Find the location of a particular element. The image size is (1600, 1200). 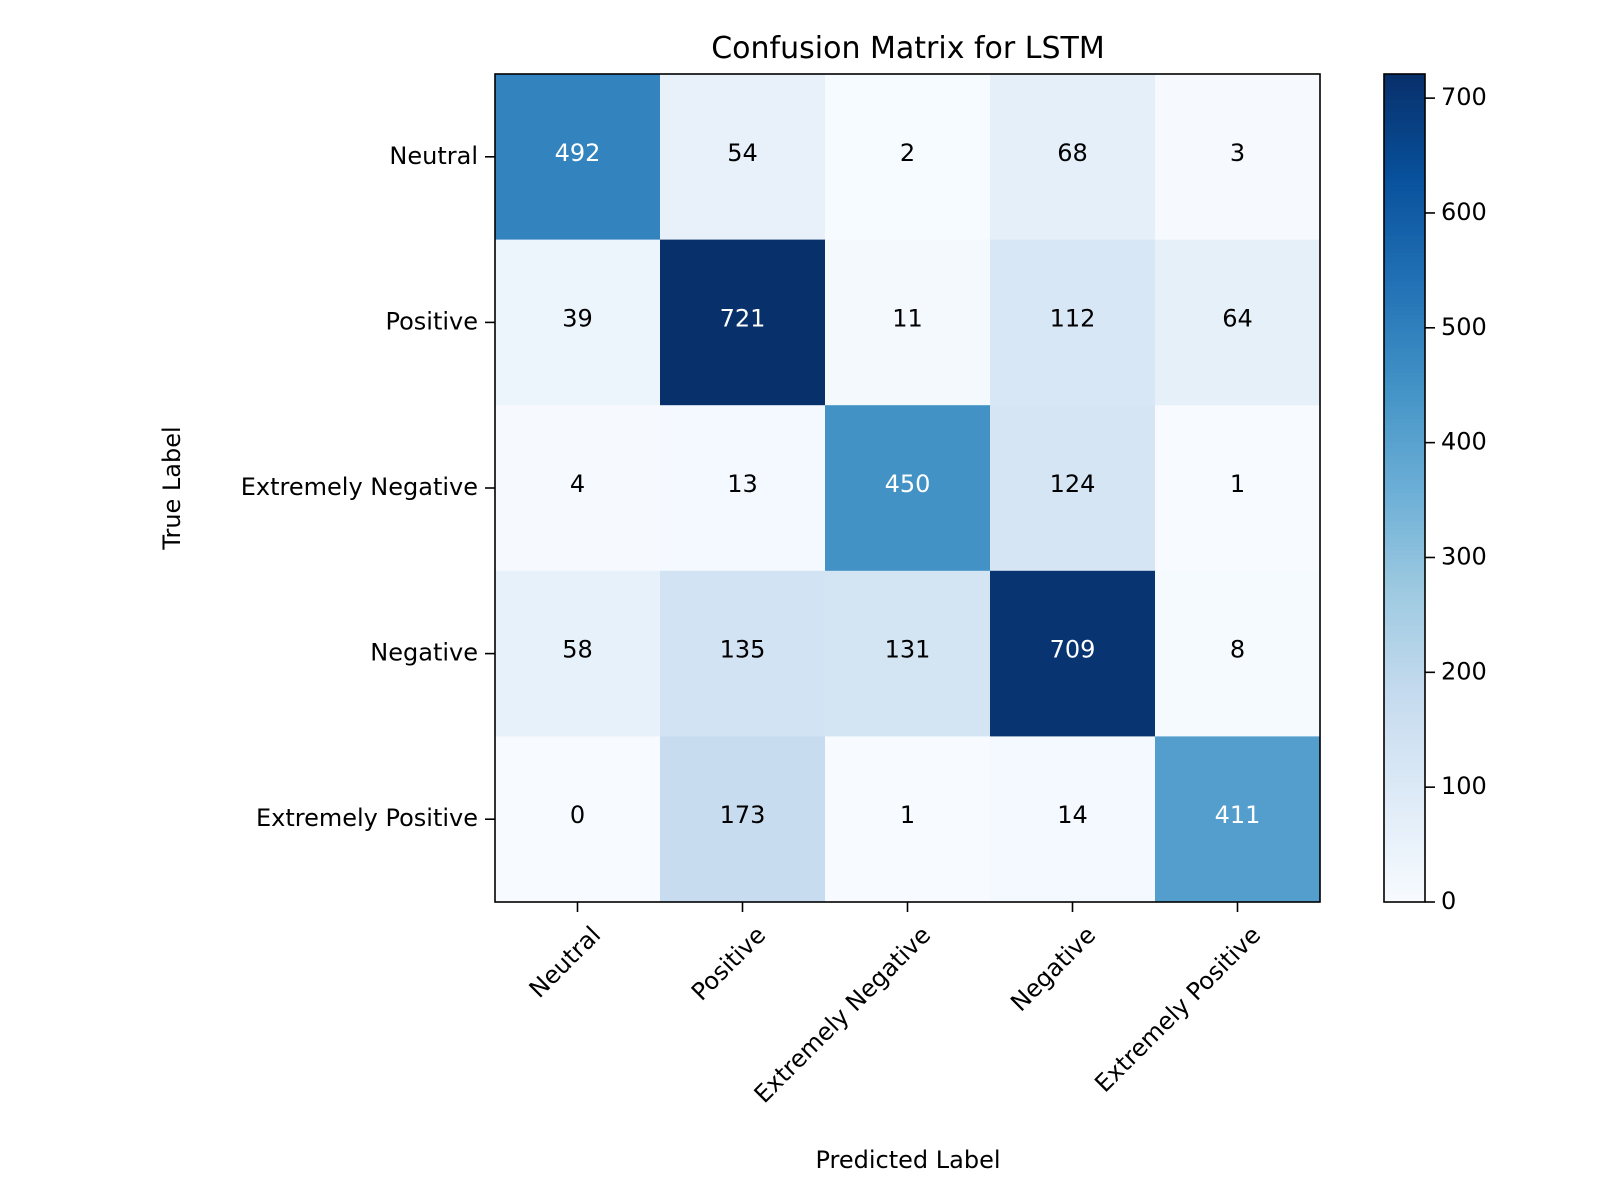

colorbar-tick-label: 600 is located at coordinates (1464, 212).